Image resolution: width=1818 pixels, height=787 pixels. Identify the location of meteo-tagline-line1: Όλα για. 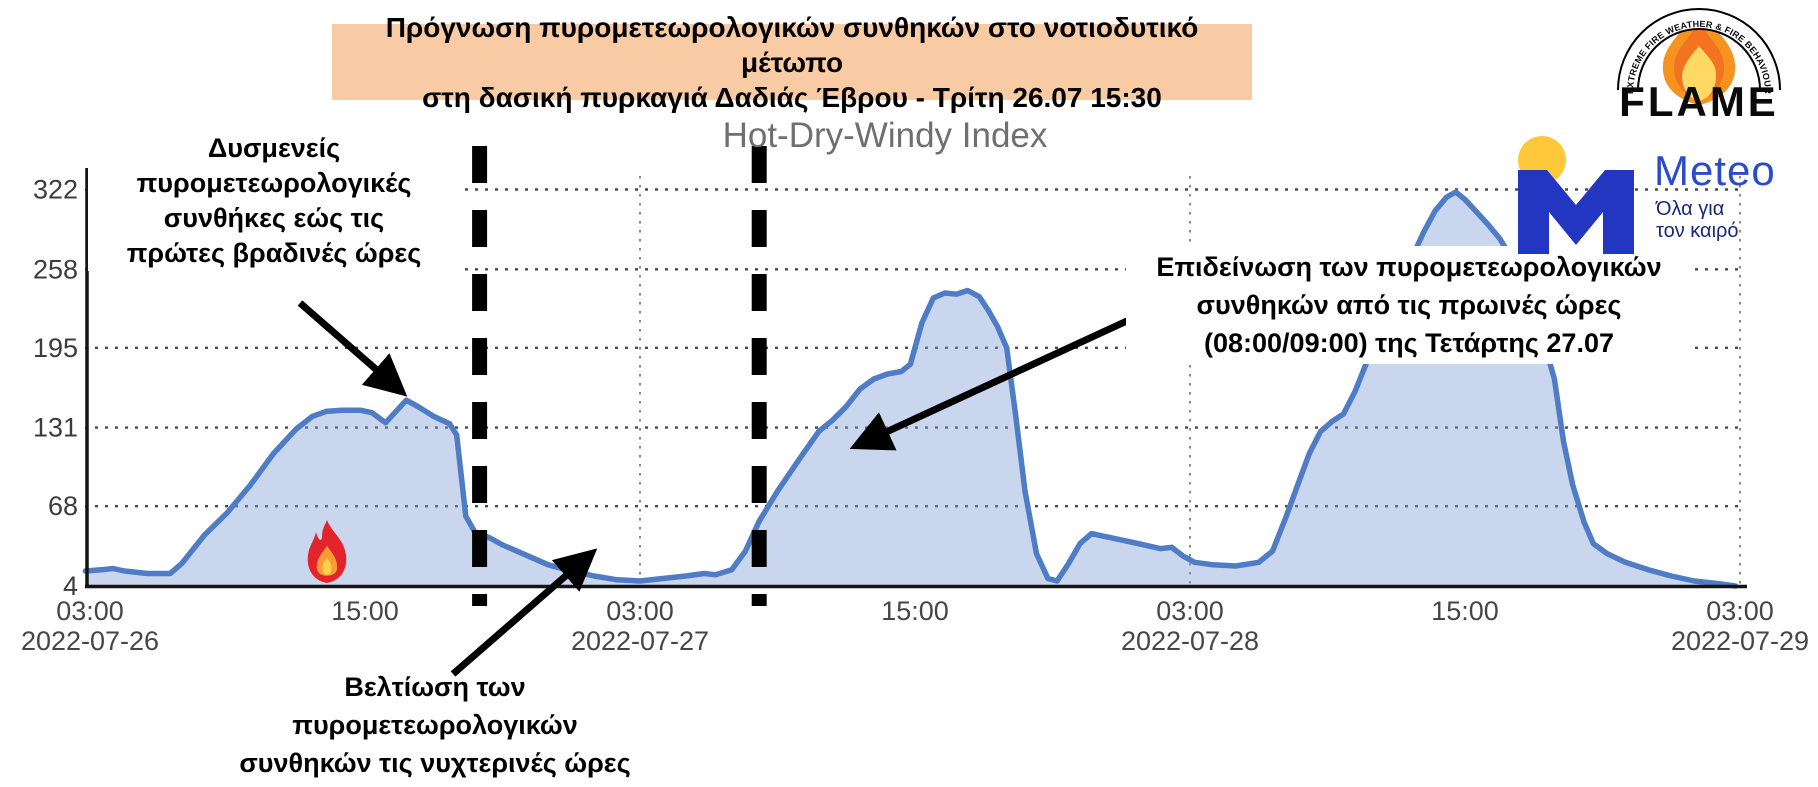
(1689, 209).